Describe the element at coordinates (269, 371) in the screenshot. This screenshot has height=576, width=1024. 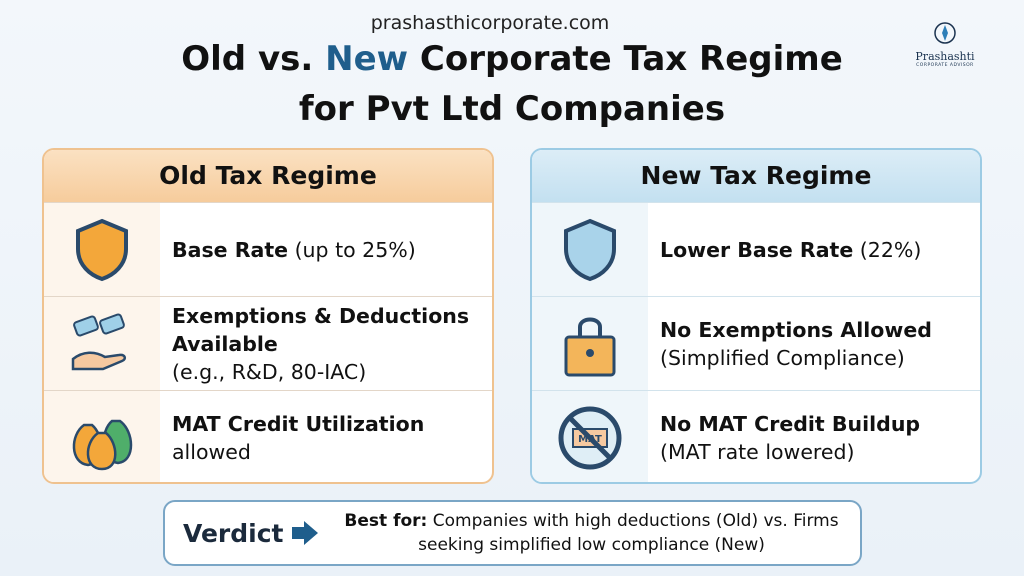
I see `row-text: (e.g., R&D, 80-IAC)` at that location.